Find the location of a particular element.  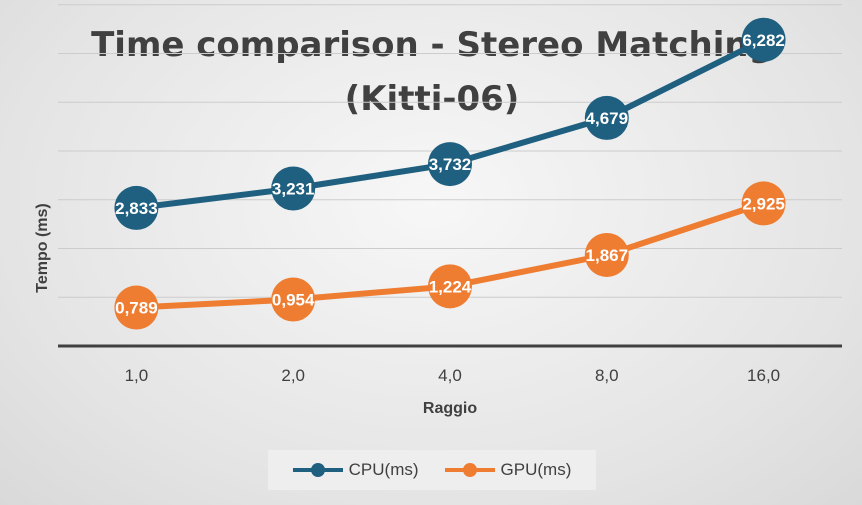

data-label: 6,282 is located at coordinates (763, 40).